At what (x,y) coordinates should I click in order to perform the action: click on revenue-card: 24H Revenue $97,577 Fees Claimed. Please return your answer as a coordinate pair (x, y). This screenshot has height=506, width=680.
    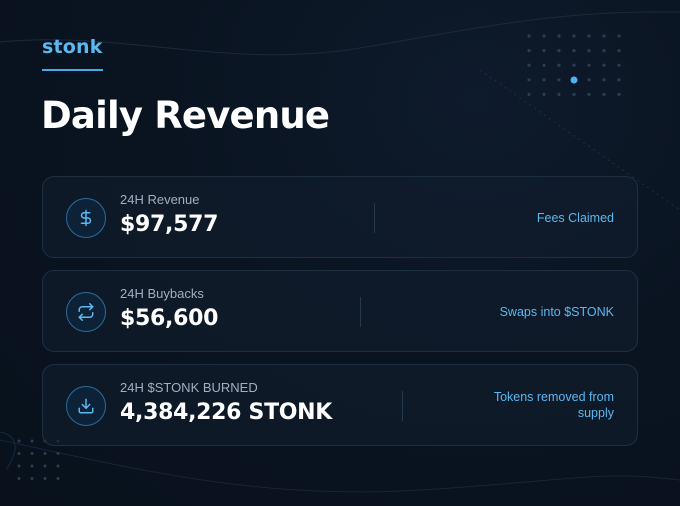
    Looking at the image, I should click on (340, 217).